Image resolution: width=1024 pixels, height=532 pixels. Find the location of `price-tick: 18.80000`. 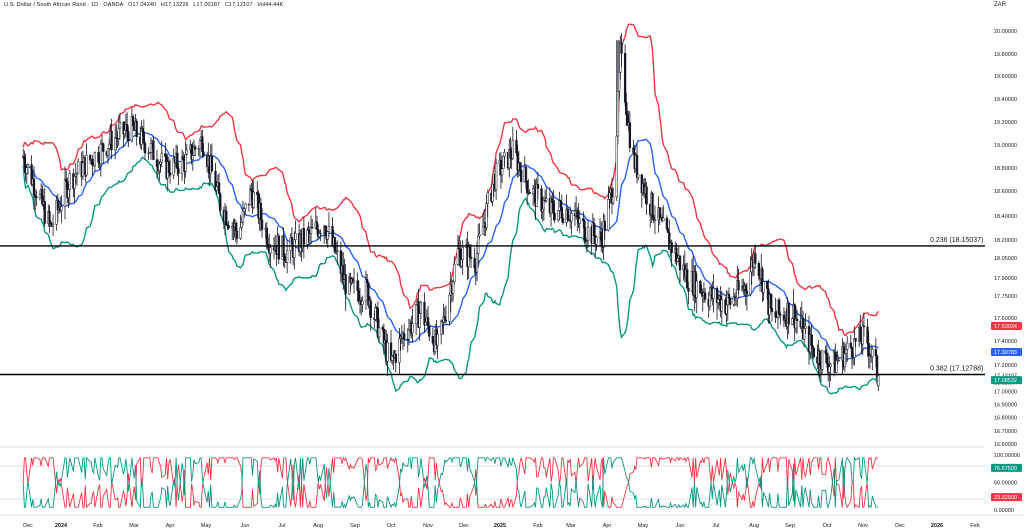

price-tick: 18.80000 is located at coordinates (1005, 169).